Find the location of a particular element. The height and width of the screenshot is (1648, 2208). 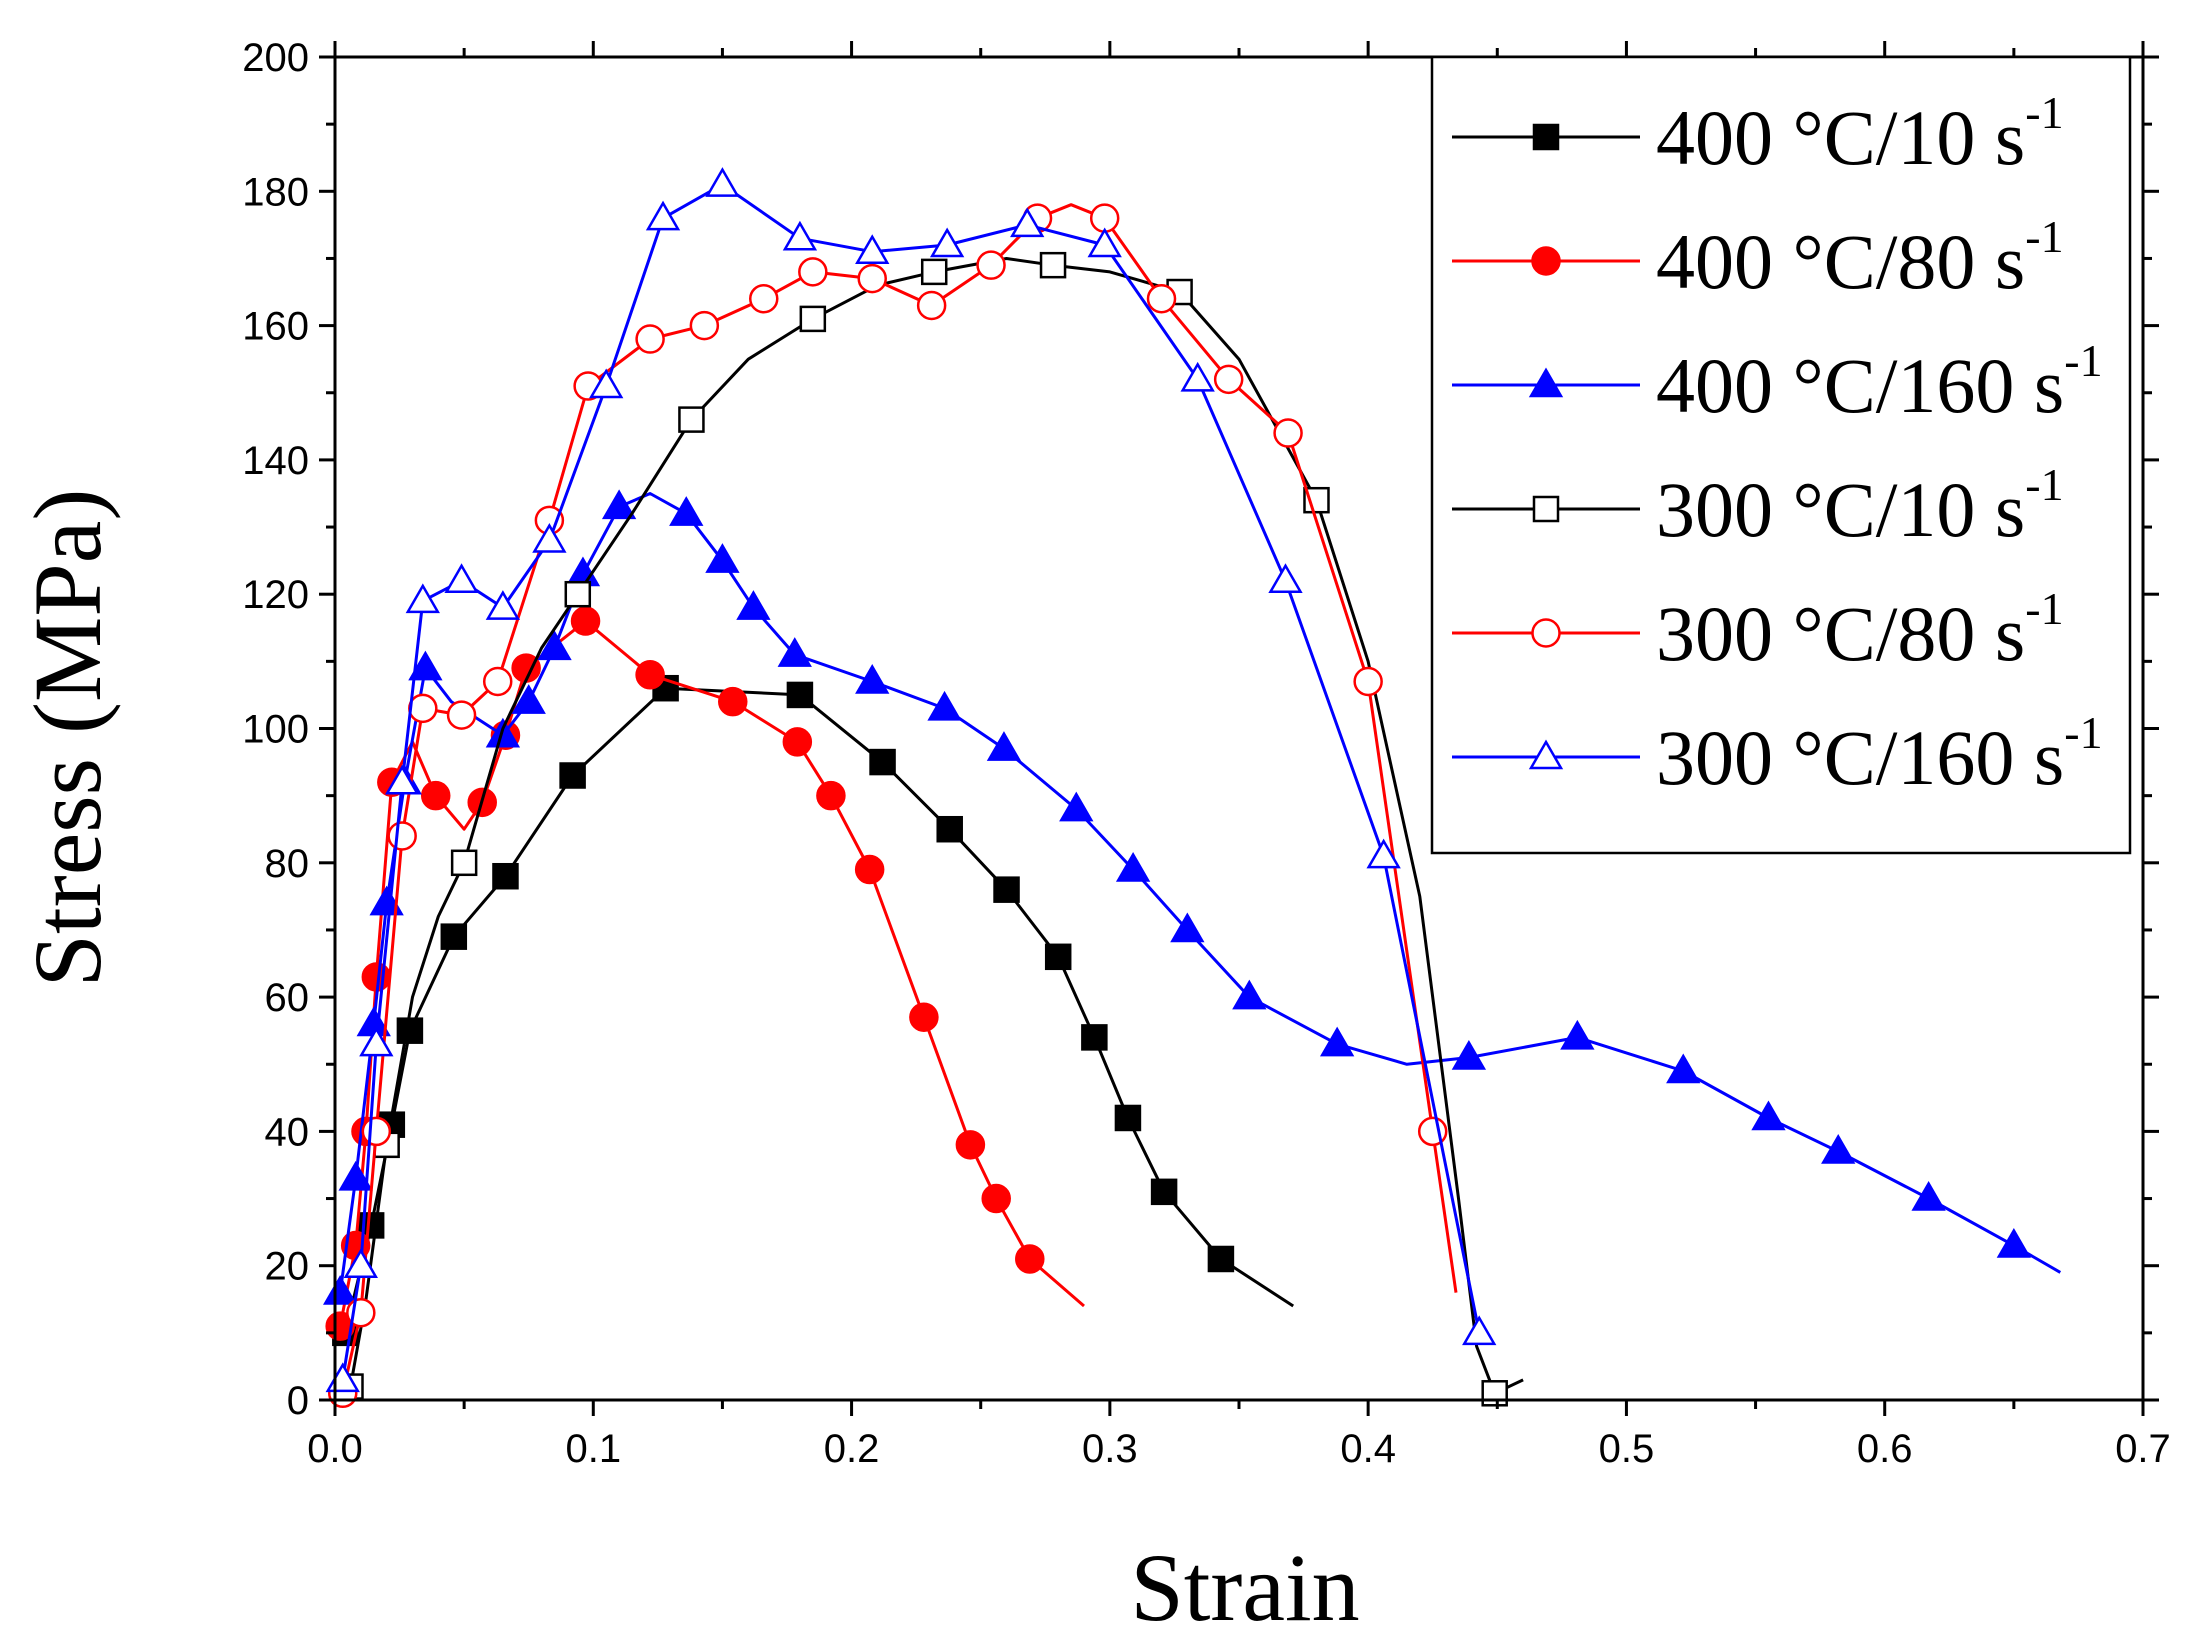

x-tick-label: 0.1 is located at coordinates (593, 1449).